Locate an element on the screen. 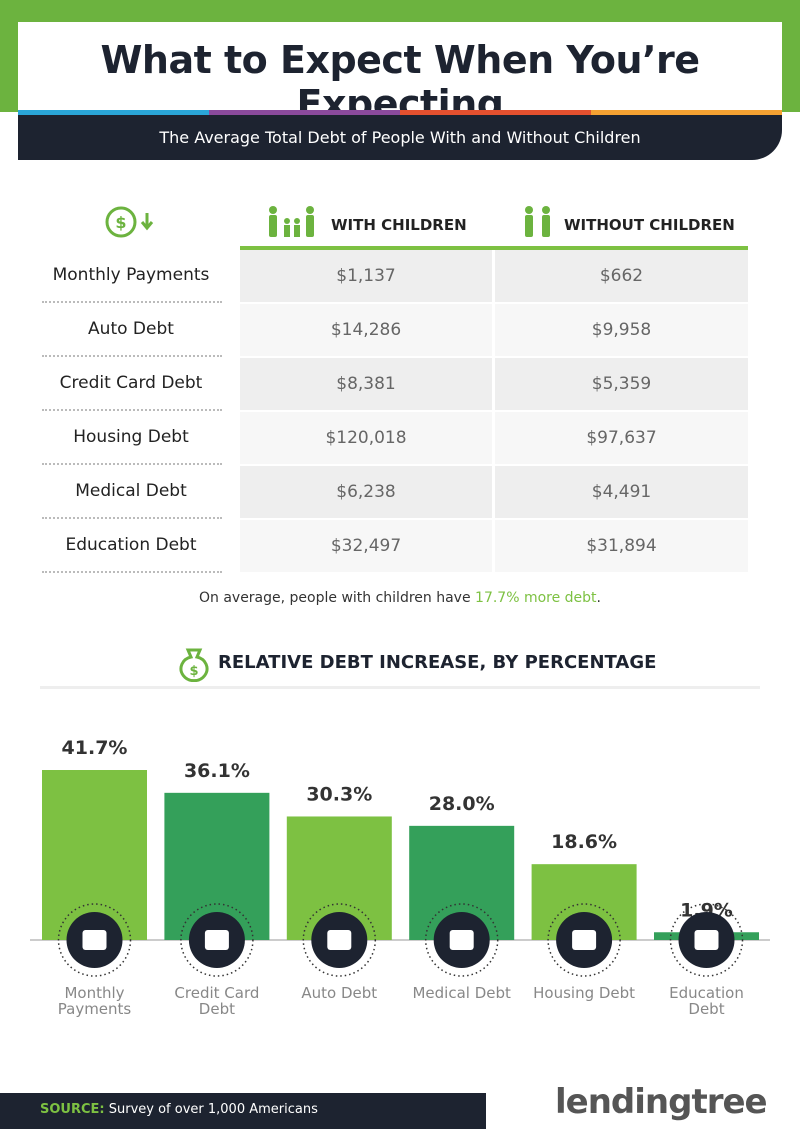 Image resolution: width=800 pixels, height=1129 pixels. table-cell: $1,137 is located at coordinates (366, 276).